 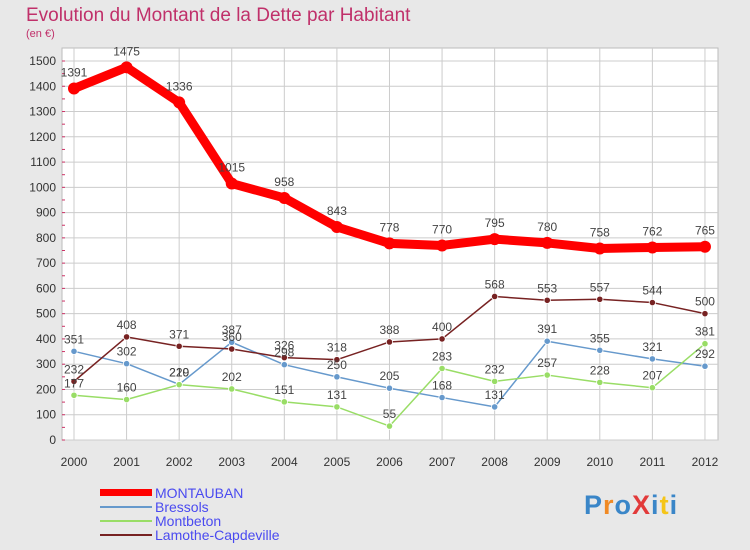 I want to click on x-tick-label: 2007, so click(x=442, y=462).